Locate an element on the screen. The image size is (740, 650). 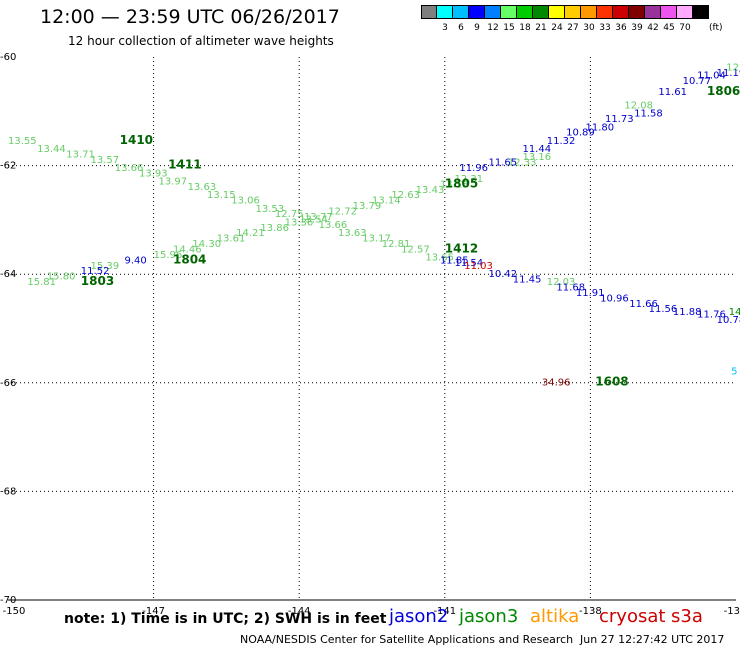
lon-tick-label: -13 is located at coordinates (732, 611).